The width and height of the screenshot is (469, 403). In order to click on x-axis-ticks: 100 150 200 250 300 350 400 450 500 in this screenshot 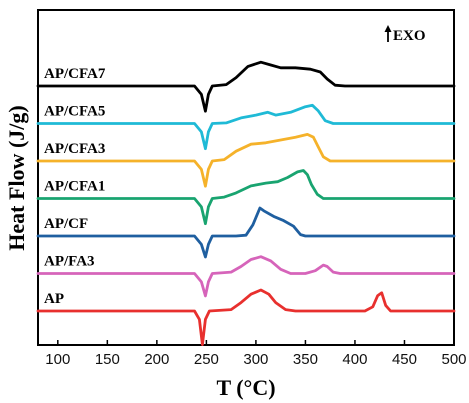, I will do `click(256, 354)`.